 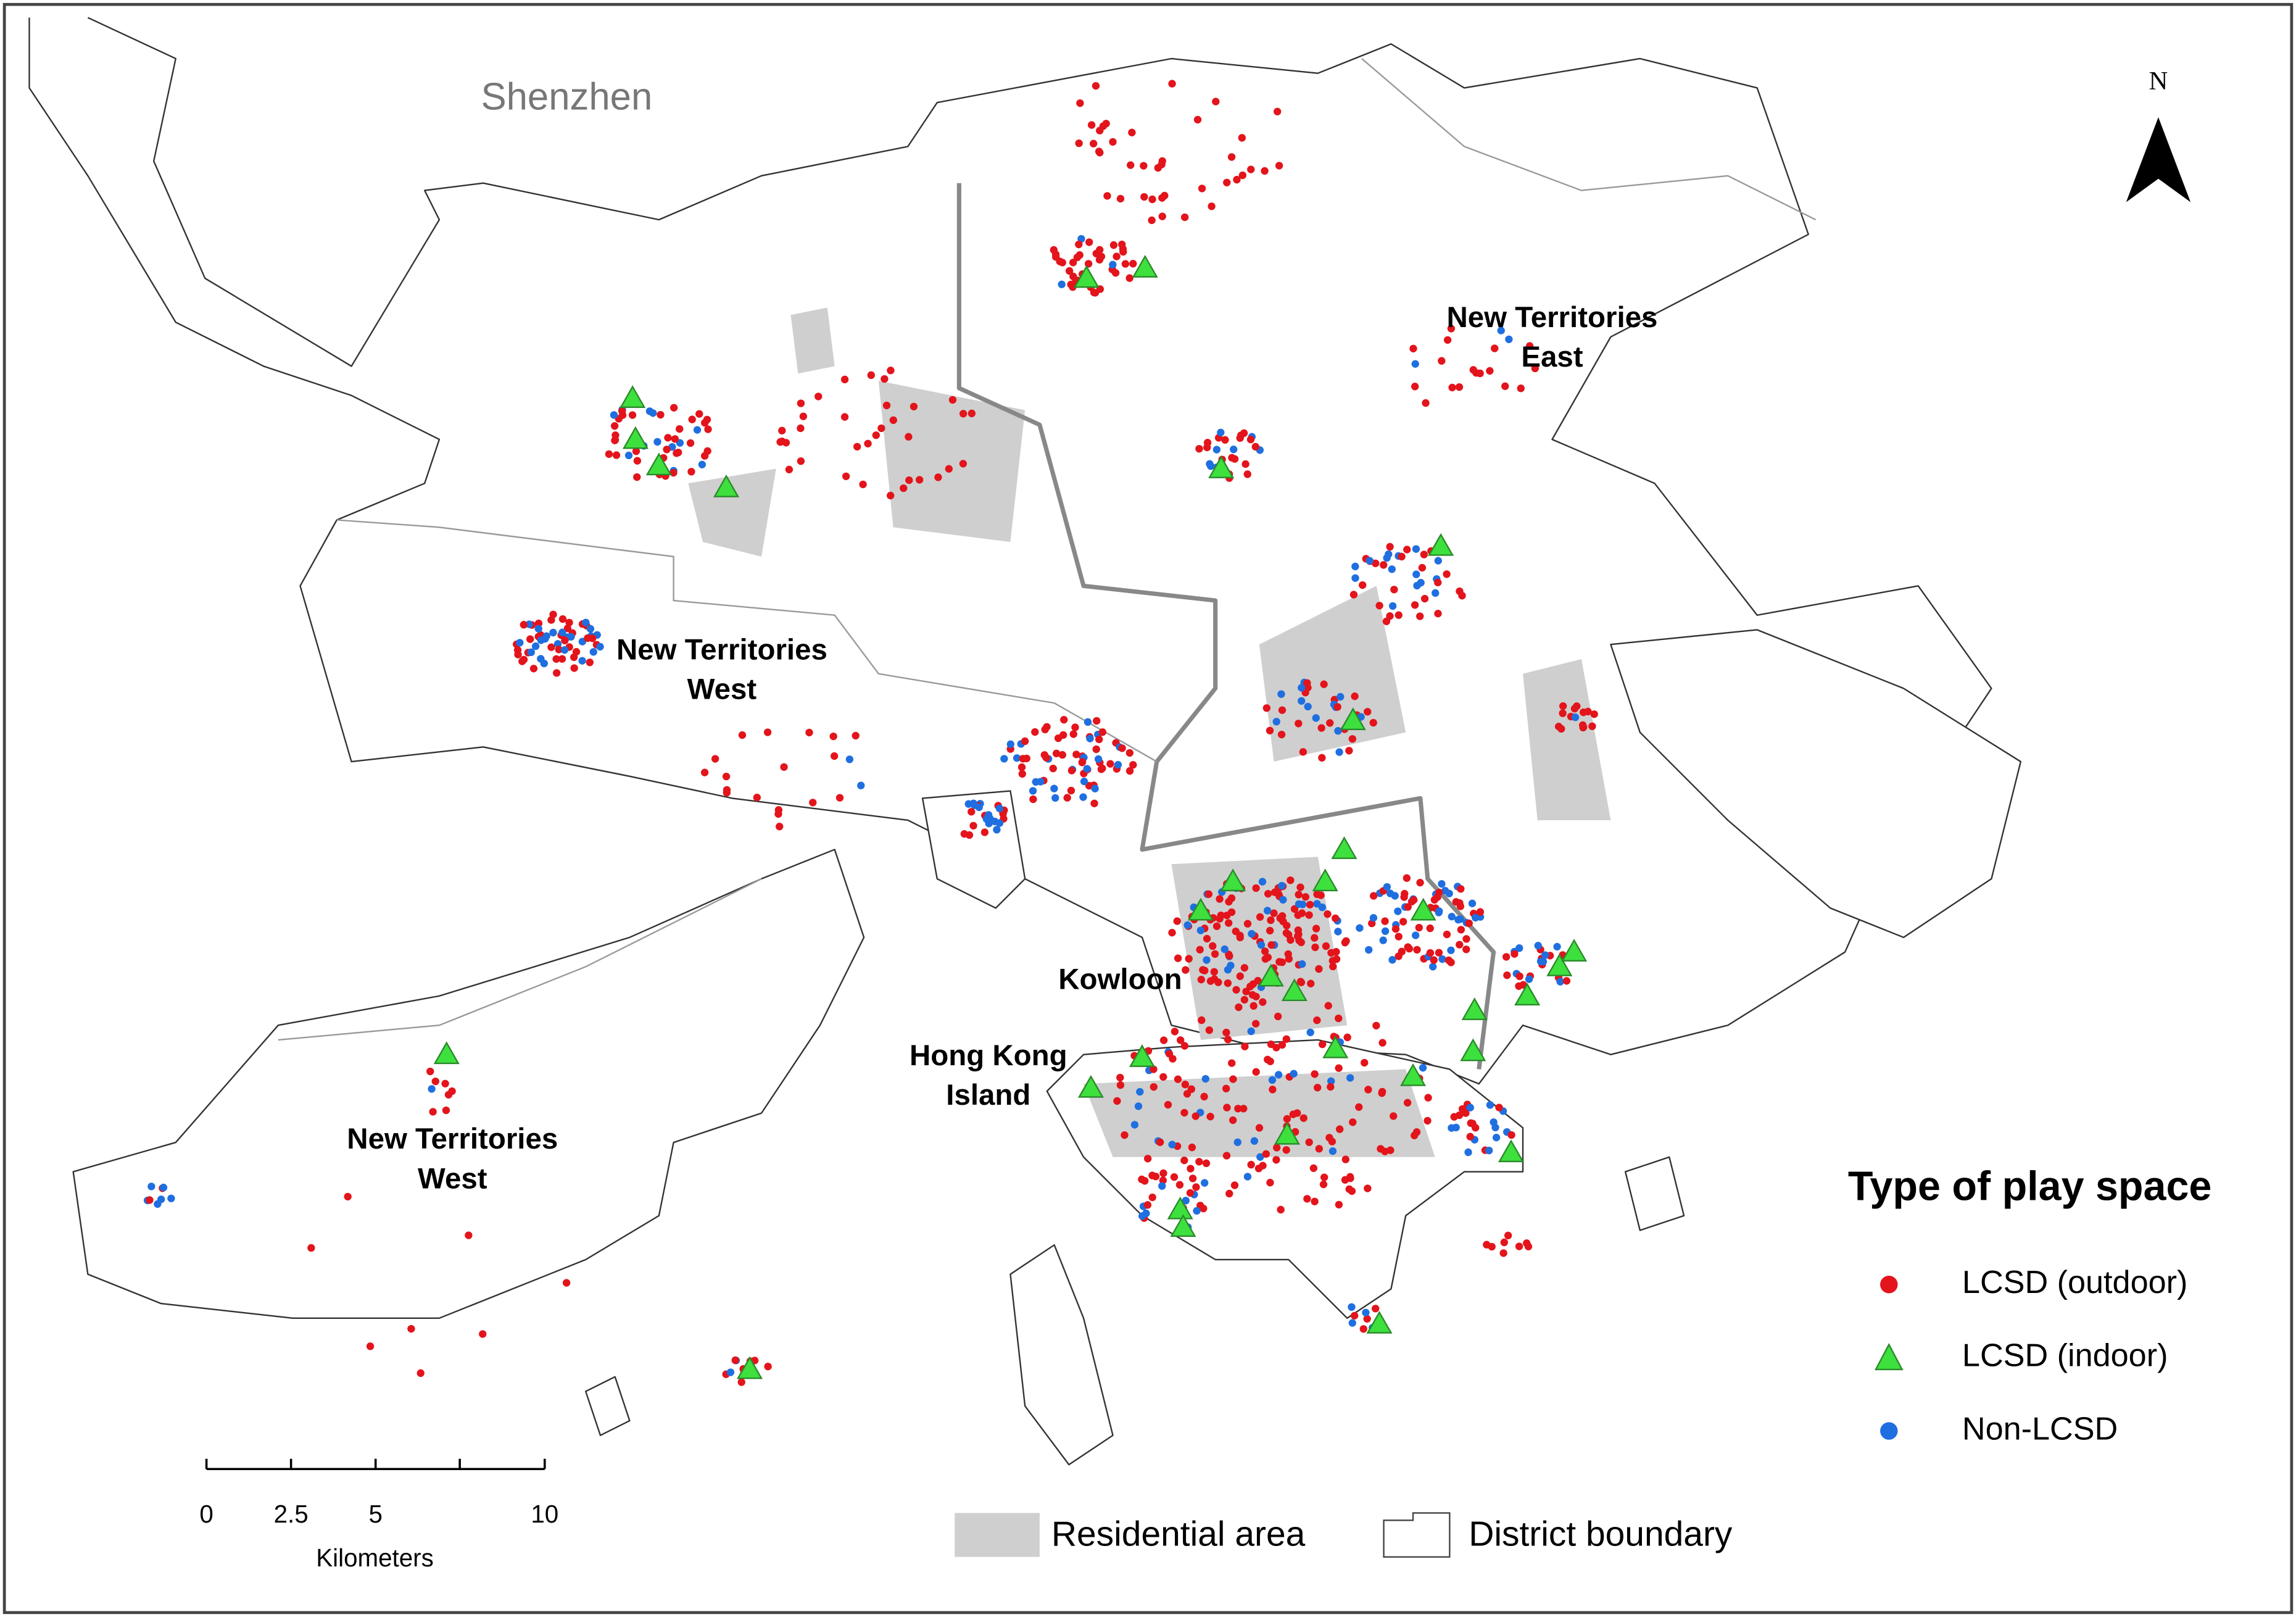 What do you see at coordinates (378, 1515) in the screenshot?
I see `scale-bar: Kilometers 0 2.5 5 10` at bounding box center [378, 1515].